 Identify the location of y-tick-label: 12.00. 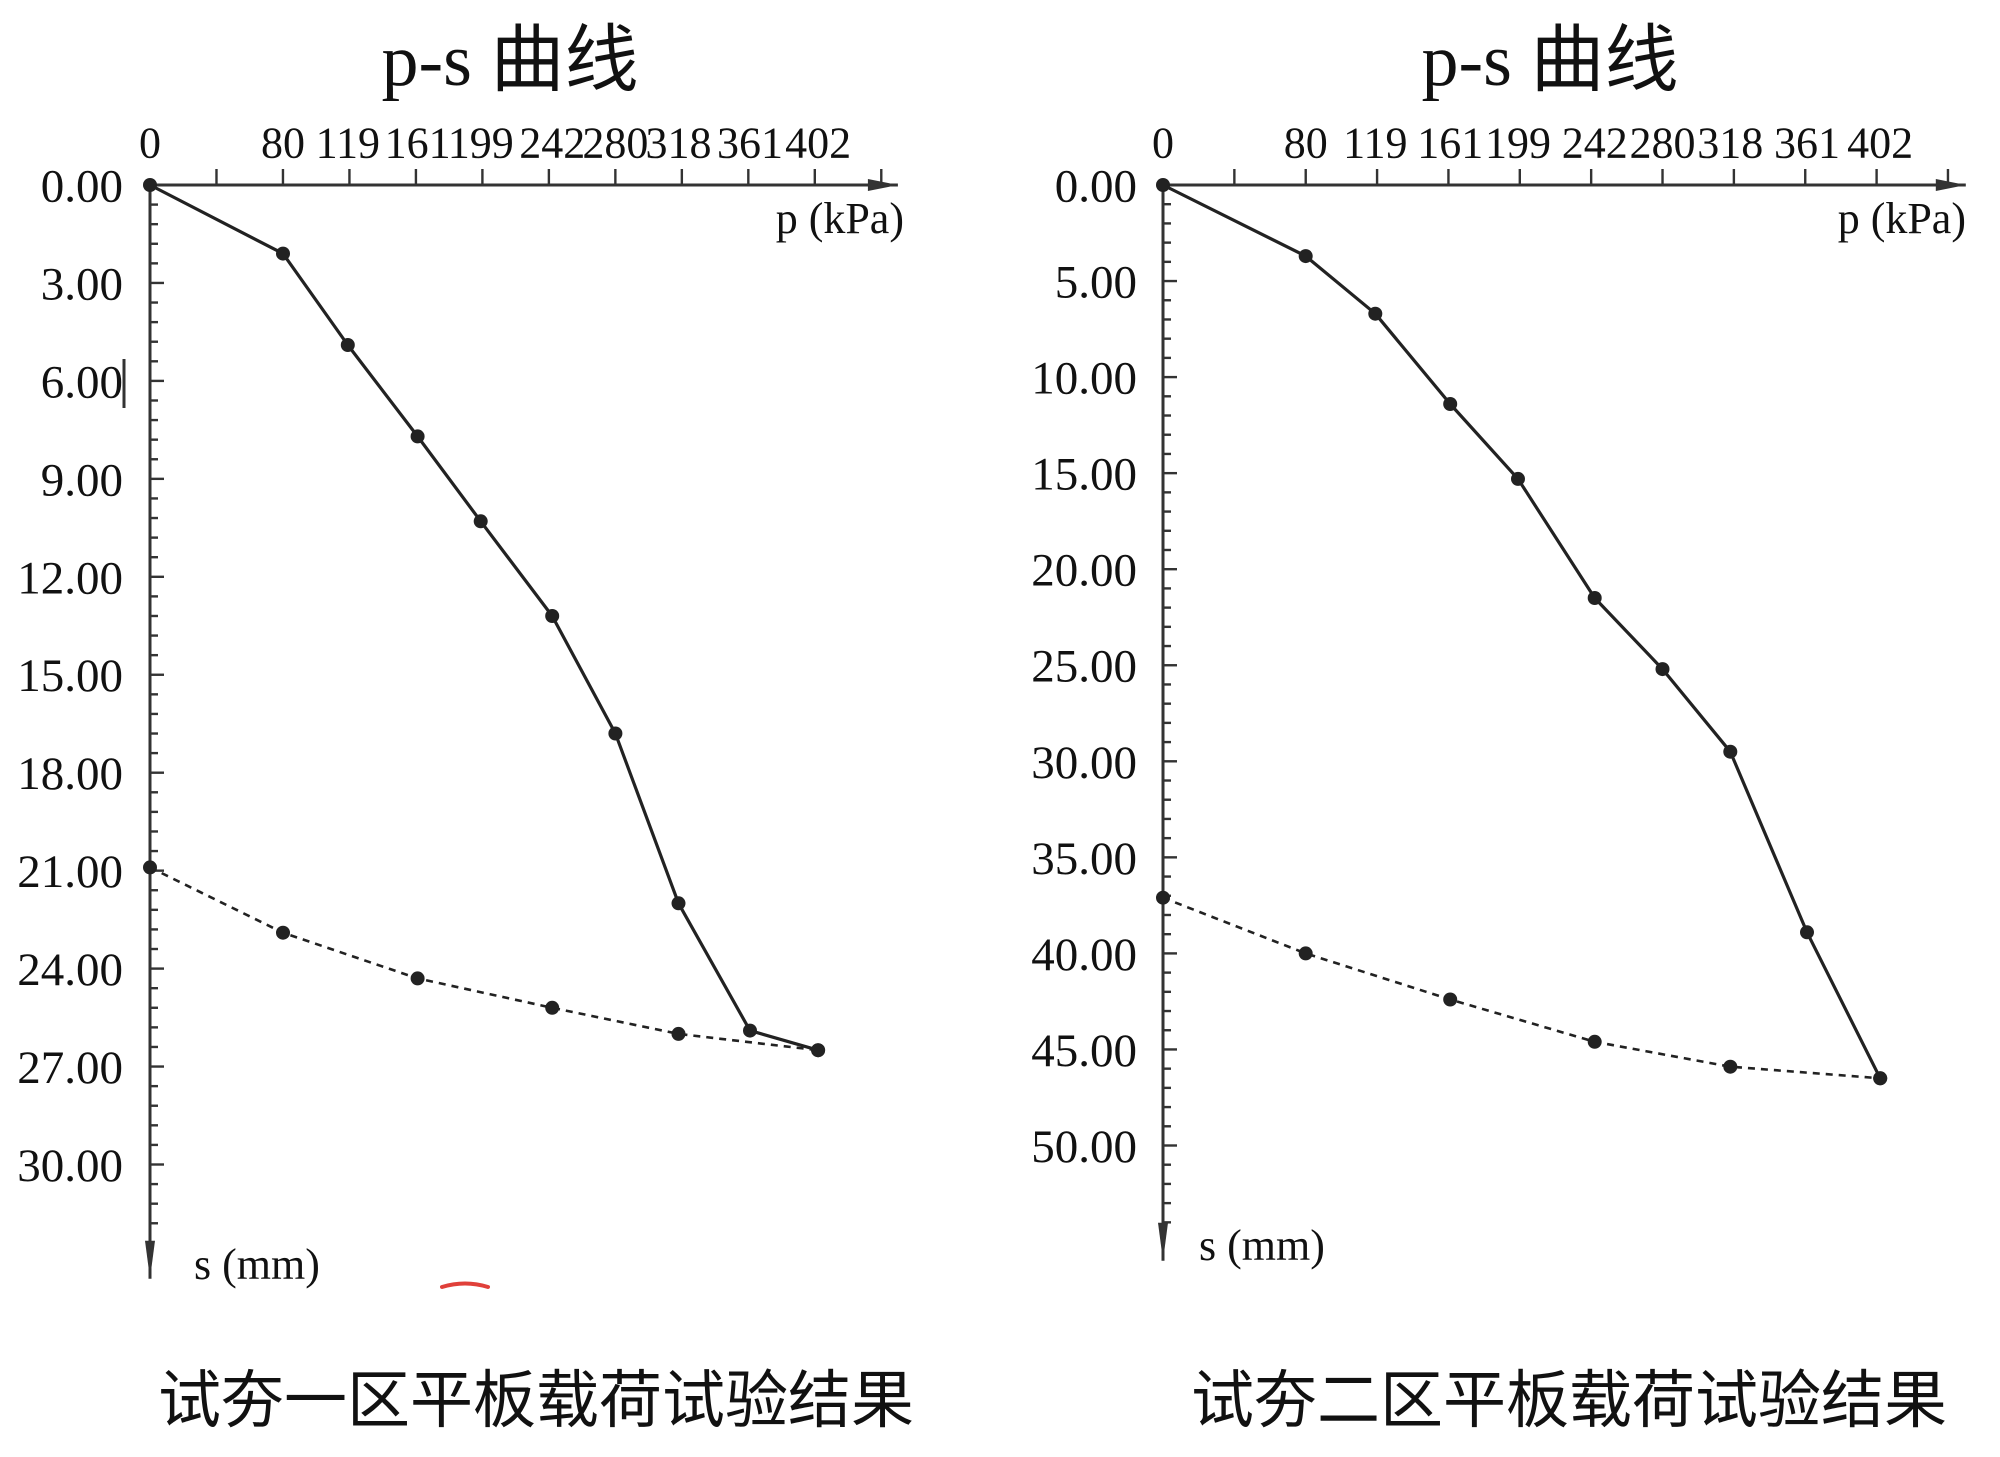
(70, 578).